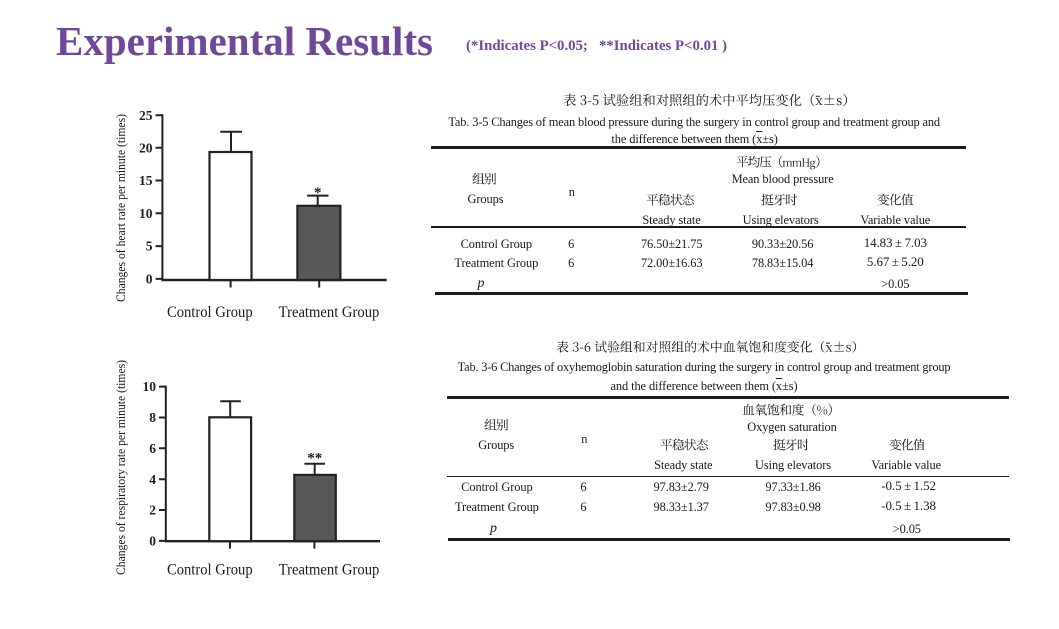  I want to click on svg-text: 6, so click(152, 448).